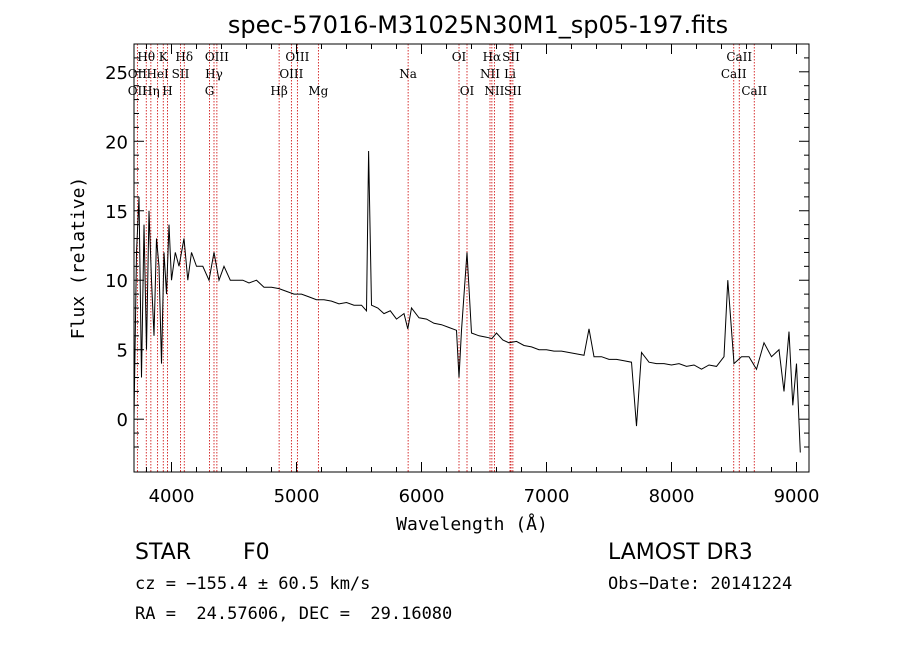 This screenshot has height=649, width=900. I want to click on x-tick-label: 8000, so click(672, 496).